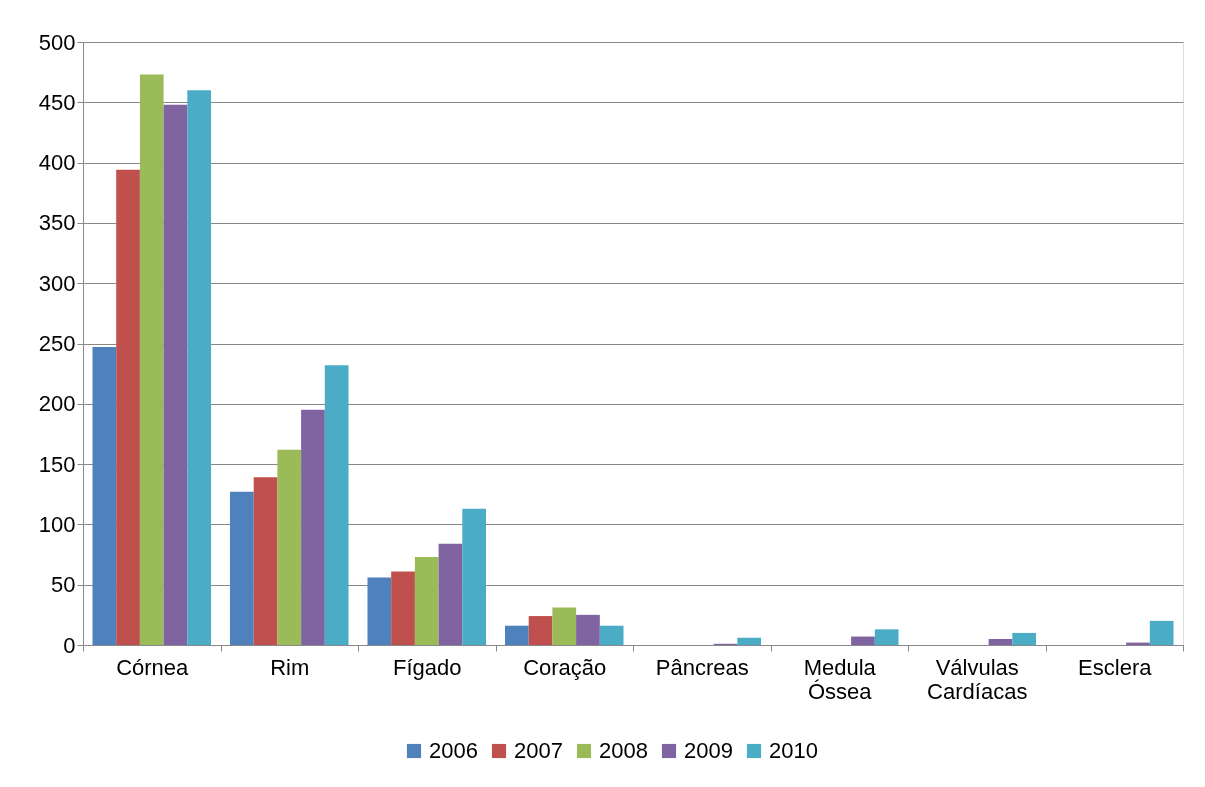  Describe the element at coordinates (1115, 667) in the screenshot. I see `x-tick-label: Esclera` at that location.